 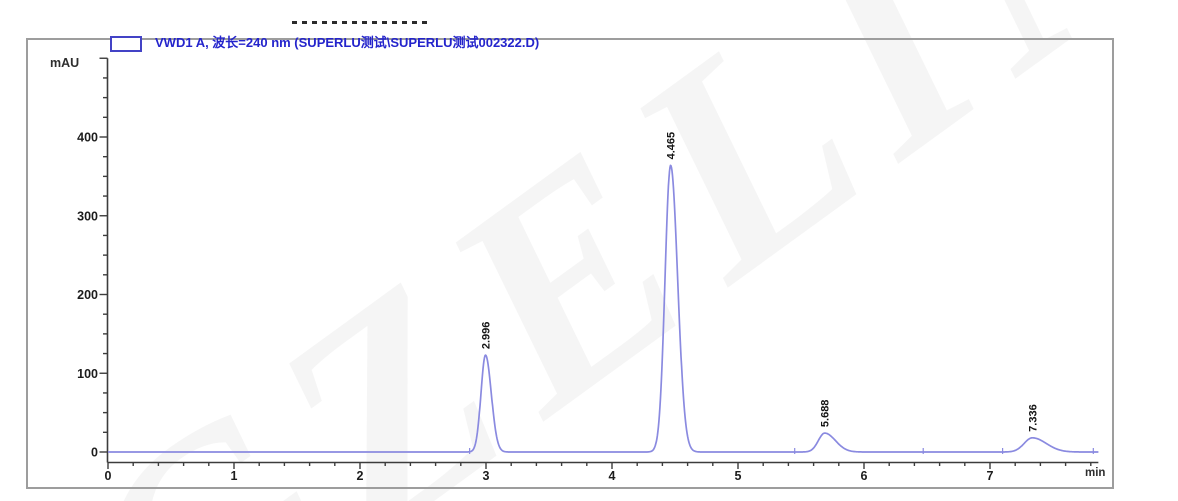 What do you see at coordinates (1033, 418) in the screenshot?
I see `svg-text: 7.336` at bounding box center [1033, 418].